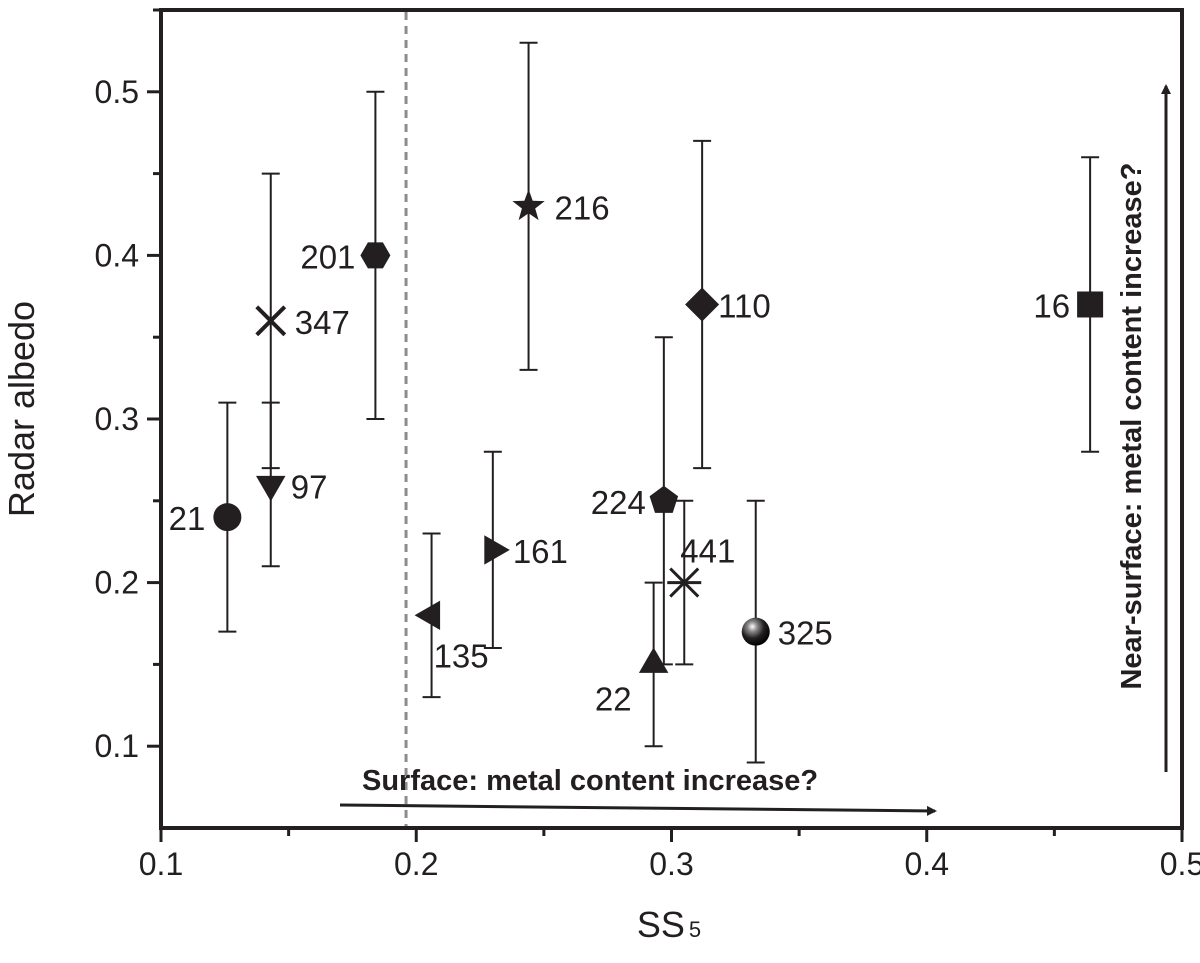 This screenshot has width=1200, height=963. What do you see at coordinates (528, 205) in the screenshot?
I see `marker-star` at bounding box center [528, 205].